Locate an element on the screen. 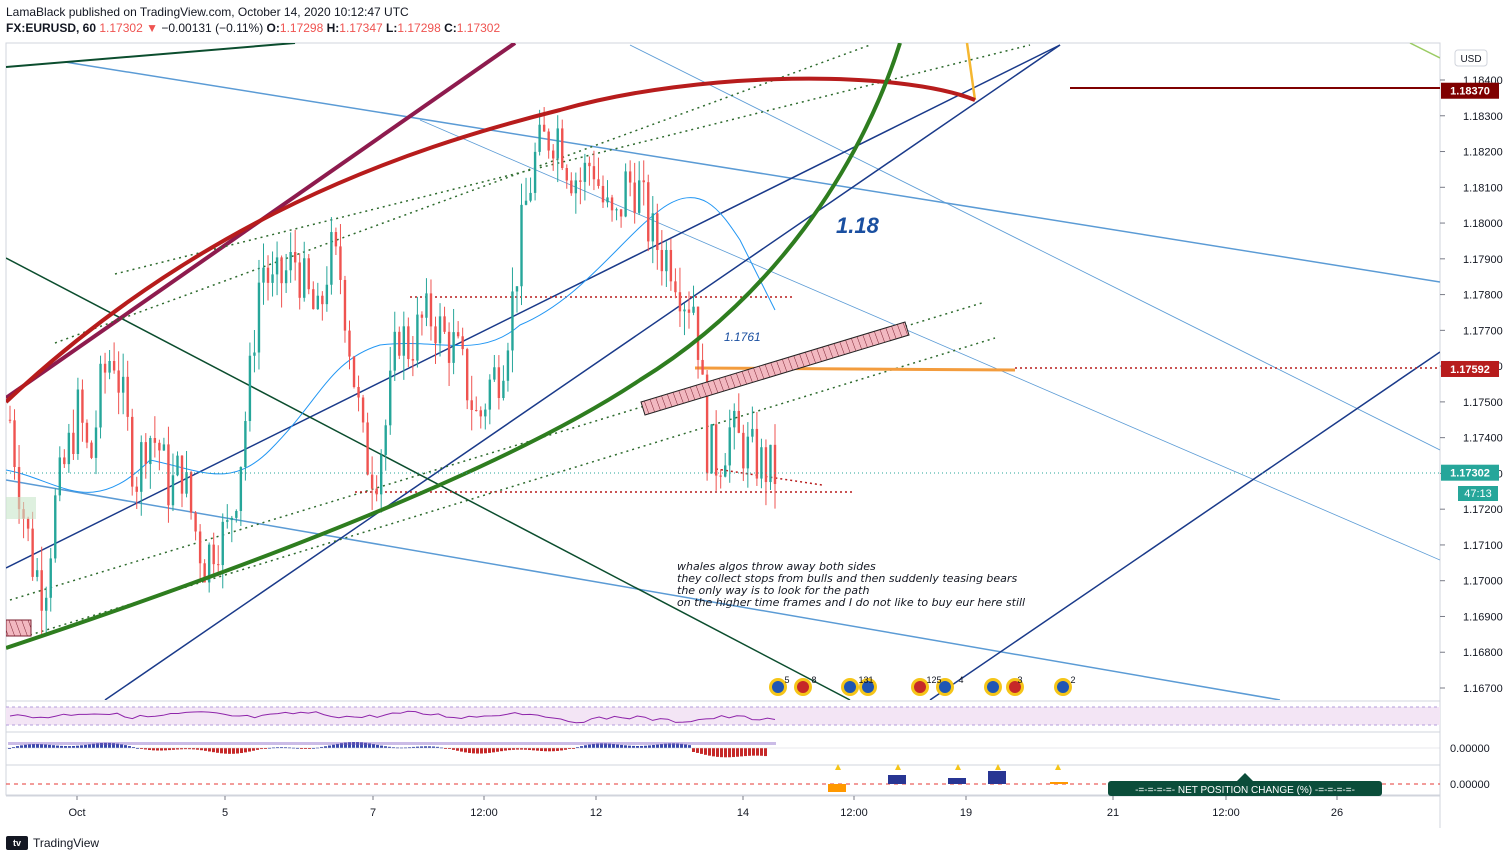  striped-channel-box is located at coordinates (775, 368).